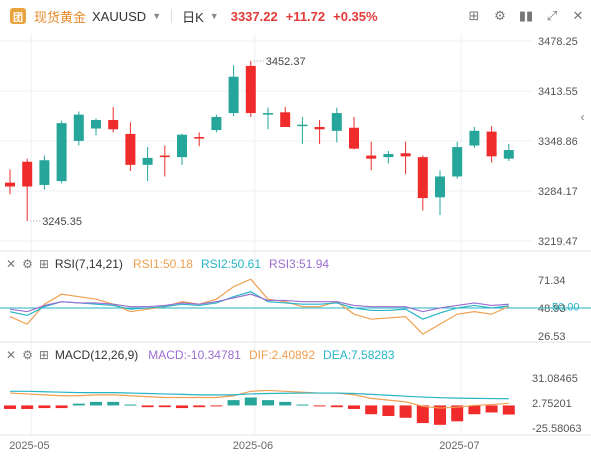  Describe the element at coordinates (282, 355) in the screenshot. I see `dif-value: DIF:2.40892` at that location.